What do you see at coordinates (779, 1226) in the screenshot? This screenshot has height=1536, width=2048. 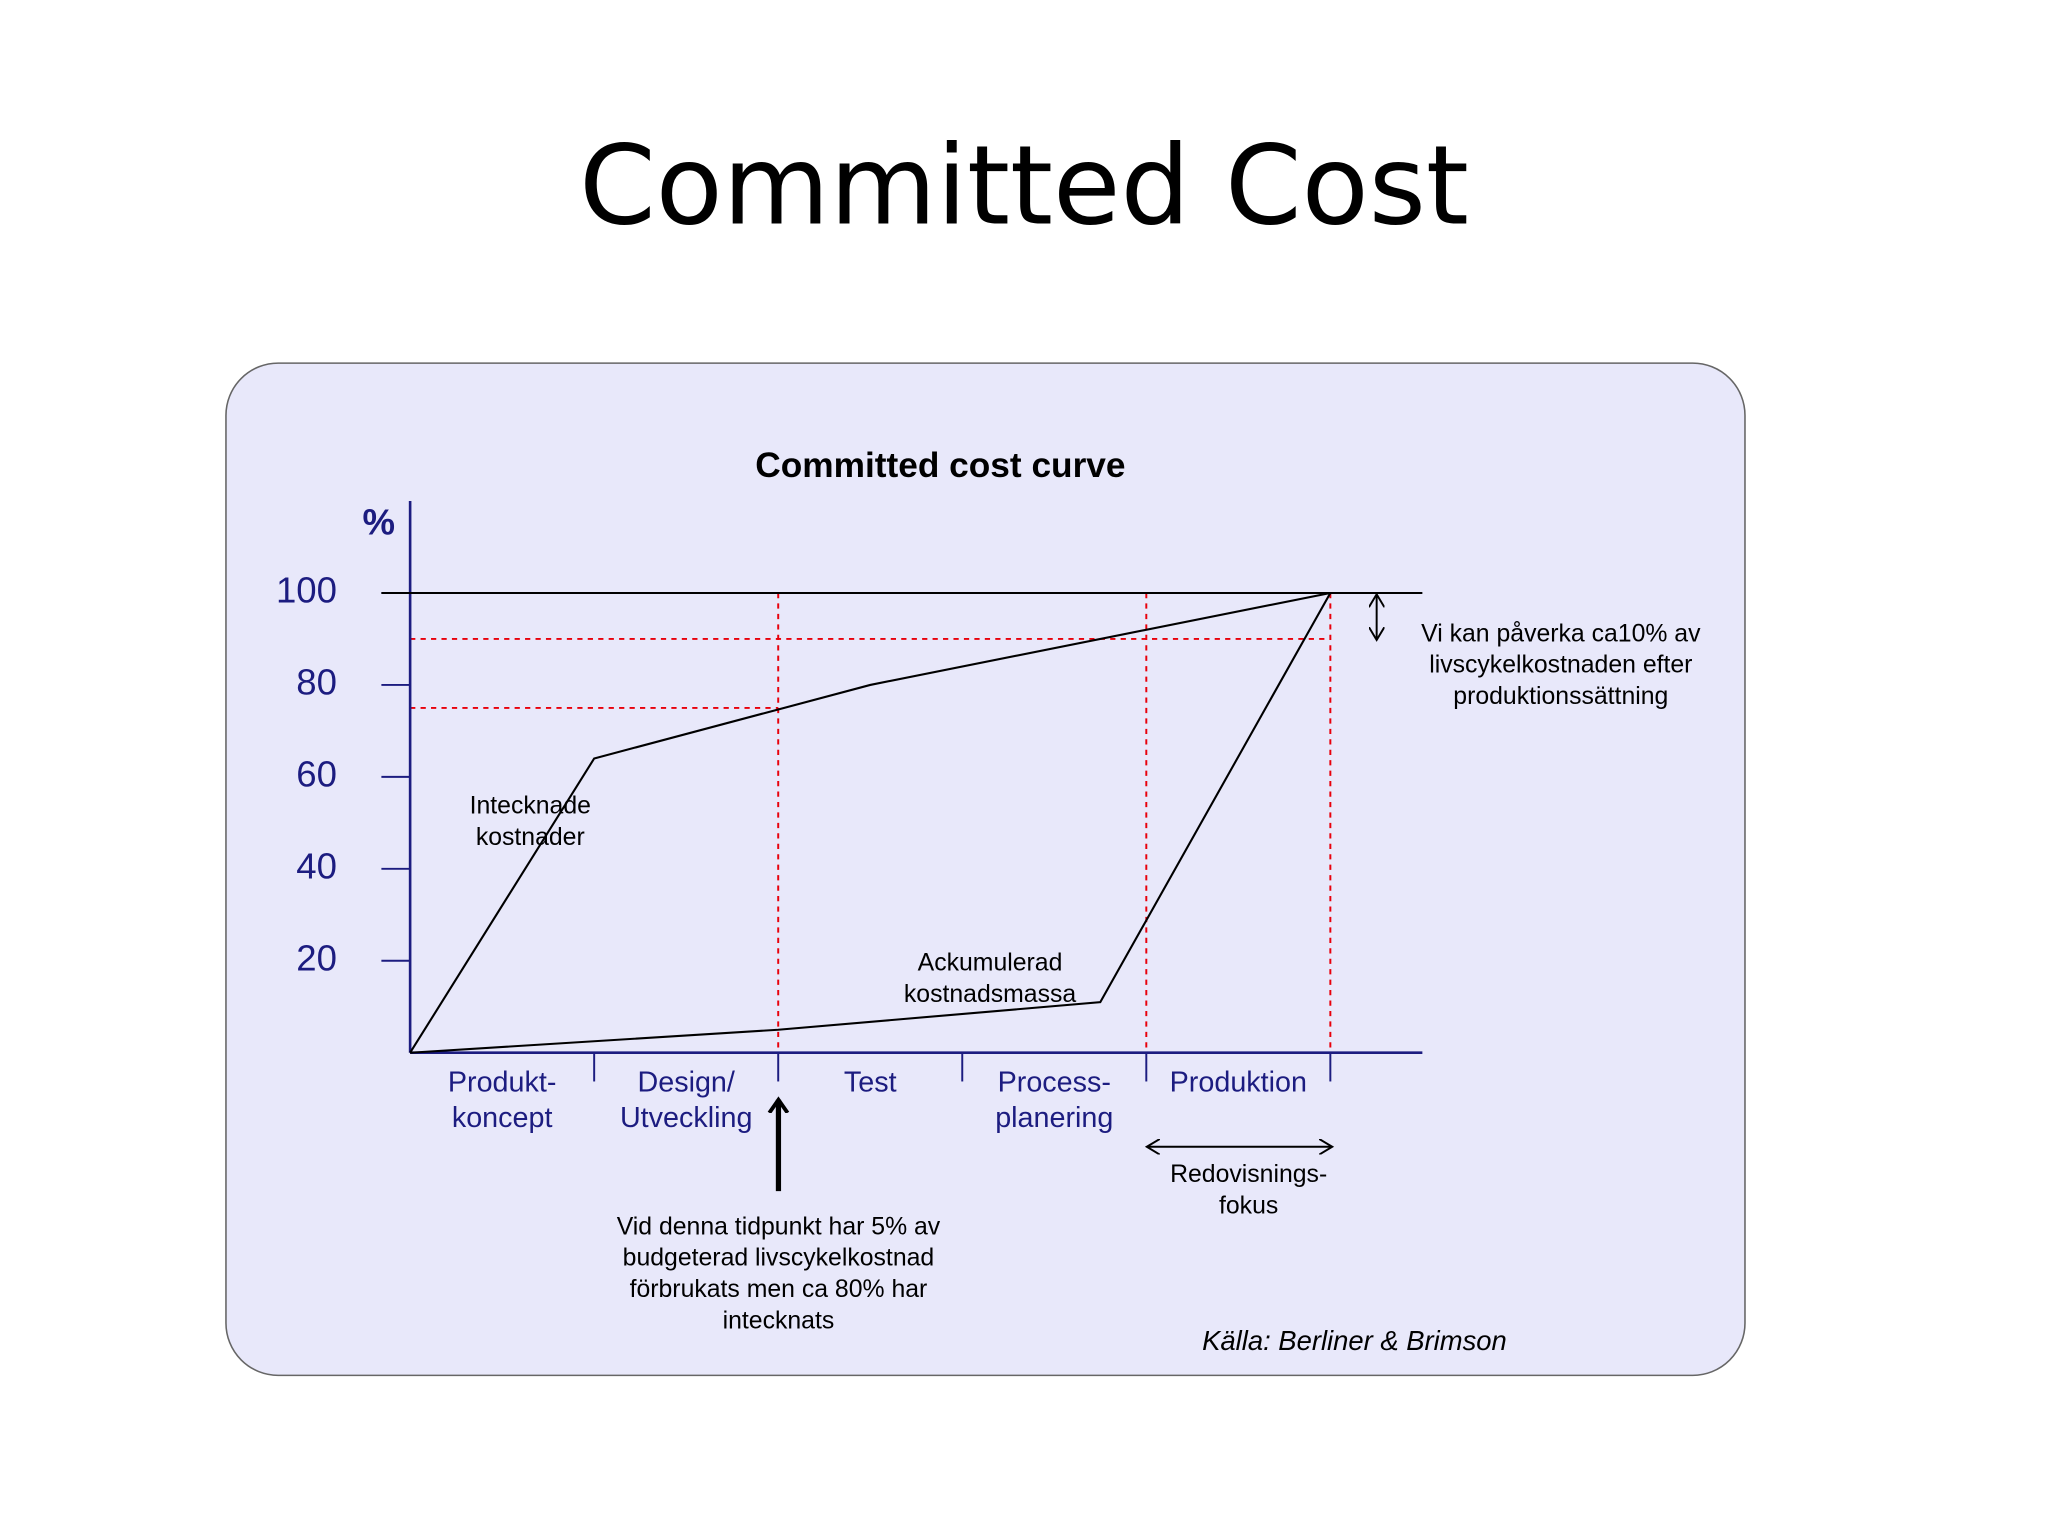 I see `annotation: Vid denna tidpunkt har 5% av` at bounding box center [779, 1226].